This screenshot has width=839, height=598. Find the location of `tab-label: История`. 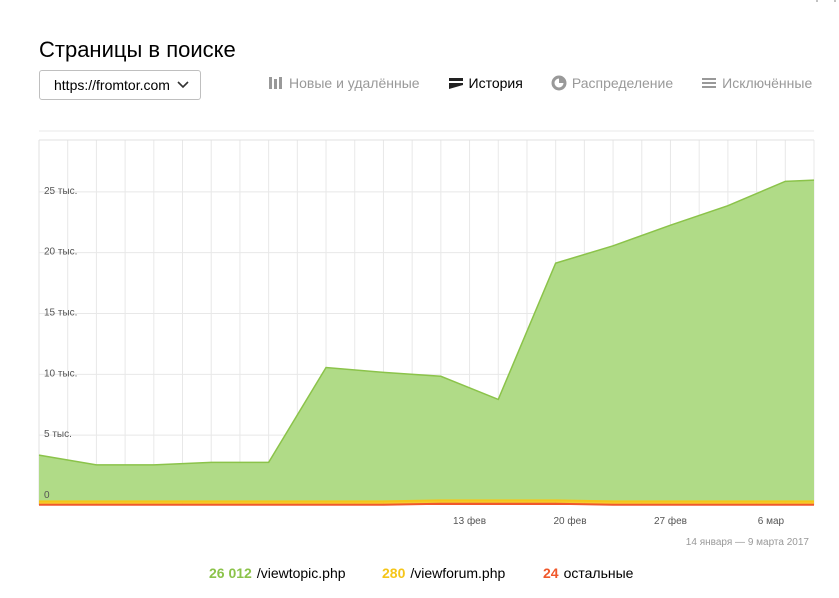

tab-label: История is located at coordinates (495, 83).